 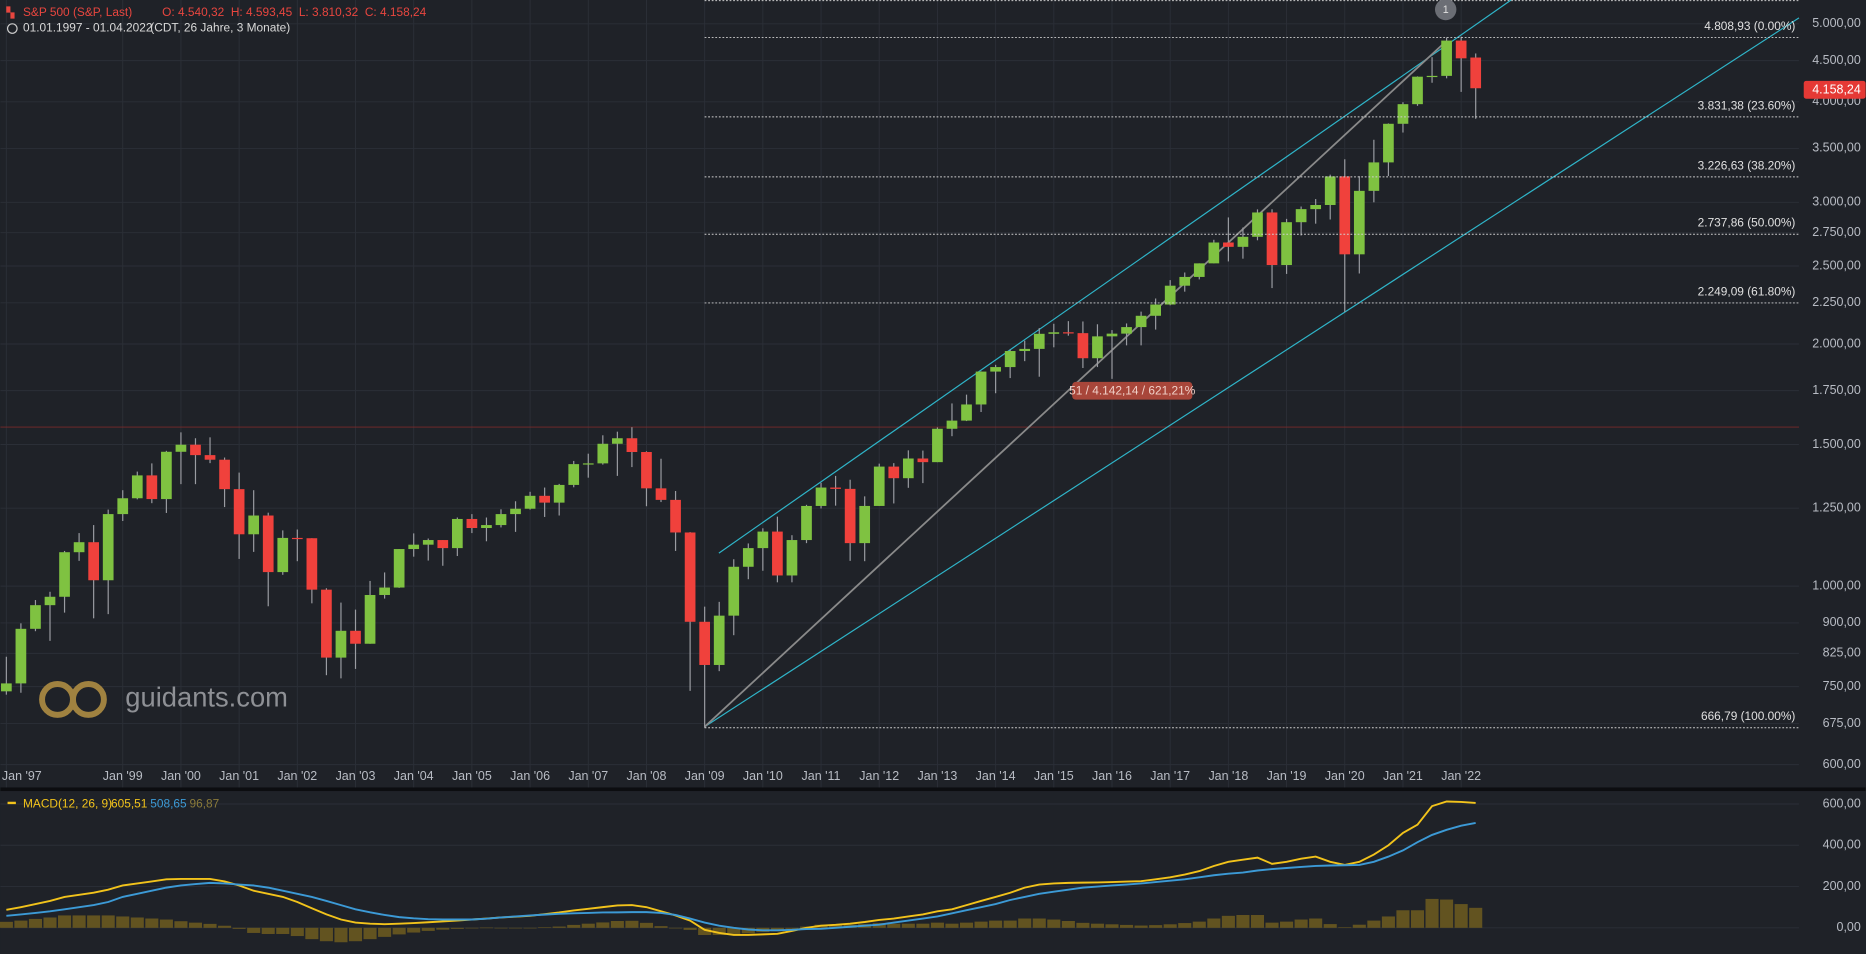 What do you see at coordinates (1054, 776) in the screenshot?
I see `x-tick-label: Jan '15` at bounding box center [1054, 776].